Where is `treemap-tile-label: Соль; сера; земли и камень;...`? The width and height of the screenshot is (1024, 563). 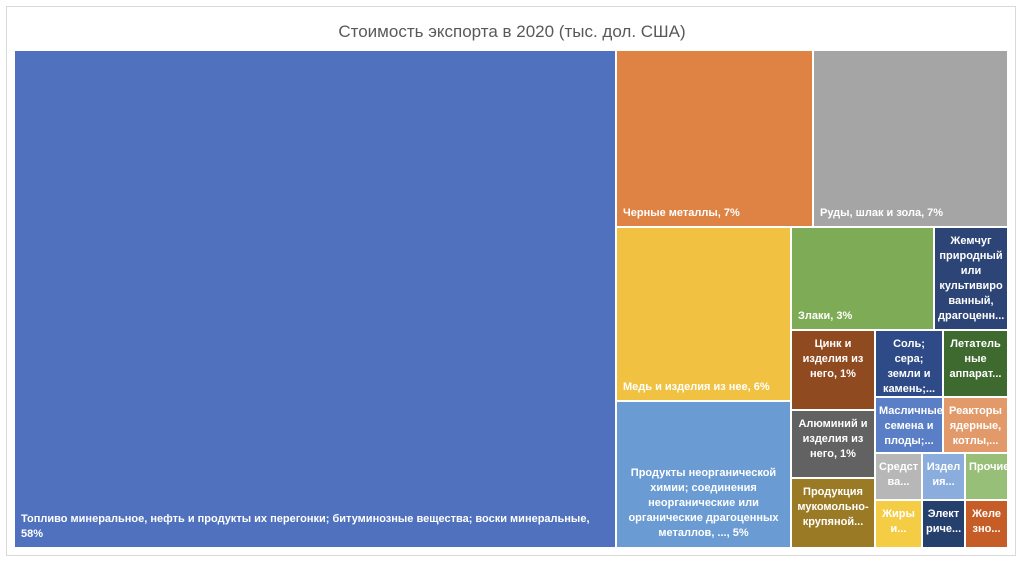
treemap-tile-label: Соль; сера; земли и камень;... is located at coordinates (909, 366).